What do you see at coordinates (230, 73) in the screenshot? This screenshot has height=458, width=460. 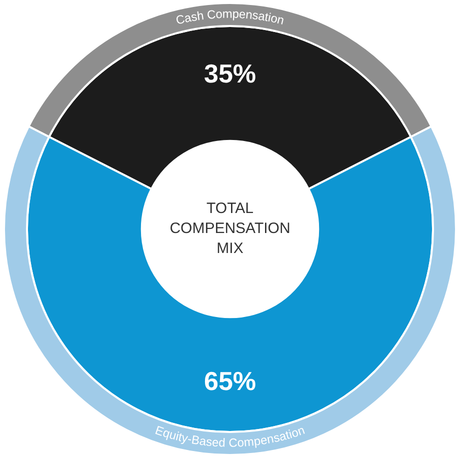 I see `data-label: 35%` at bounding box center [230, 73].